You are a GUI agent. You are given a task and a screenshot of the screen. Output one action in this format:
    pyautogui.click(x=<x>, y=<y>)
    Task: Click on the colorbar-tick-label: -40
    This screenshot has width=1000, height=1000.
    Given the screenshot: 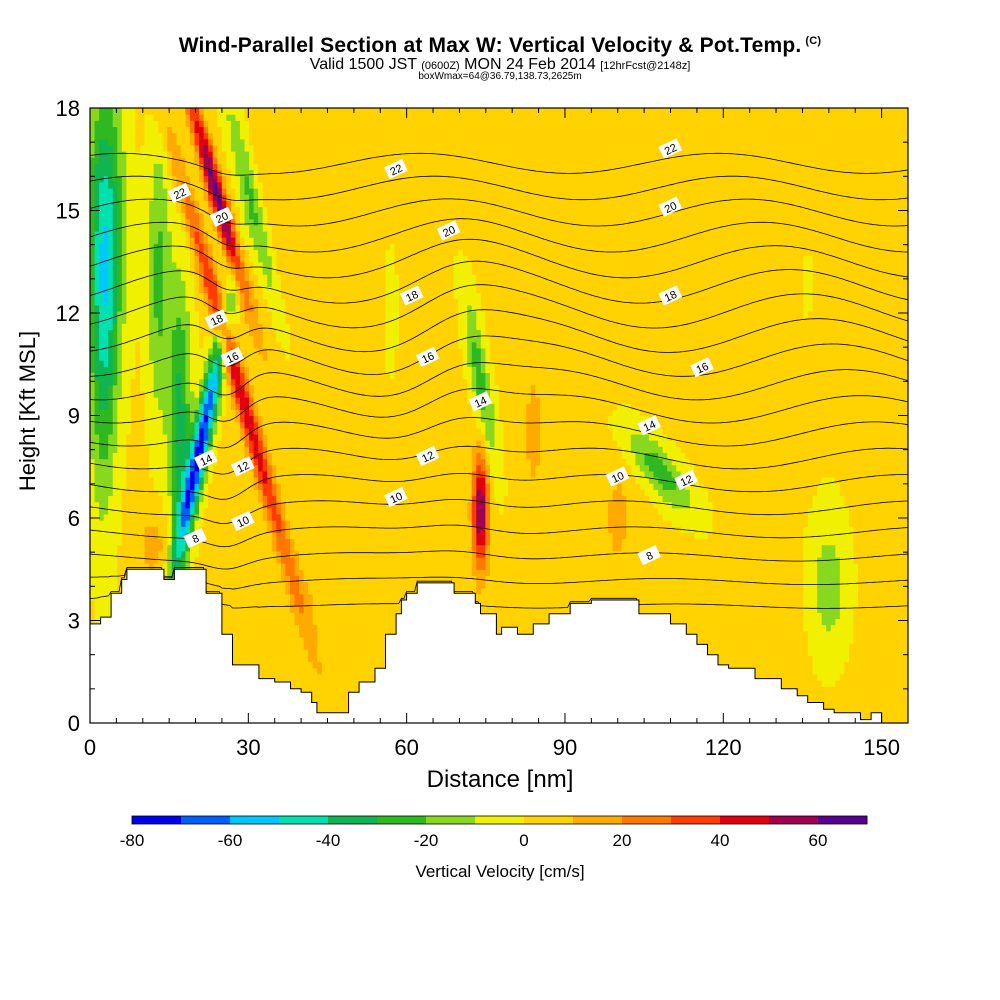 What is the action you would take?
    pyautogui.click(x=328, y=840)
    